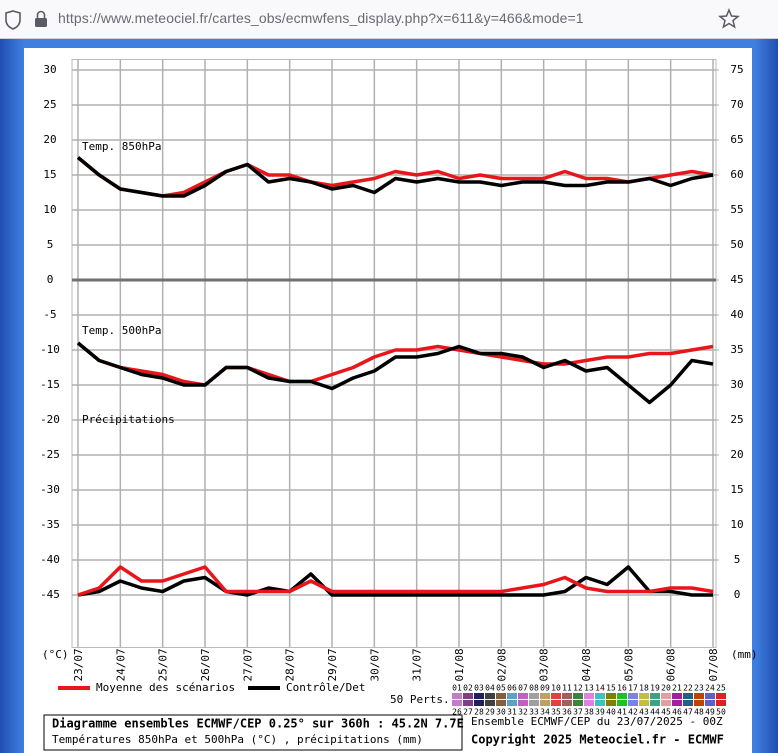  I want to click on pert-label: 23, so click(699, 688).